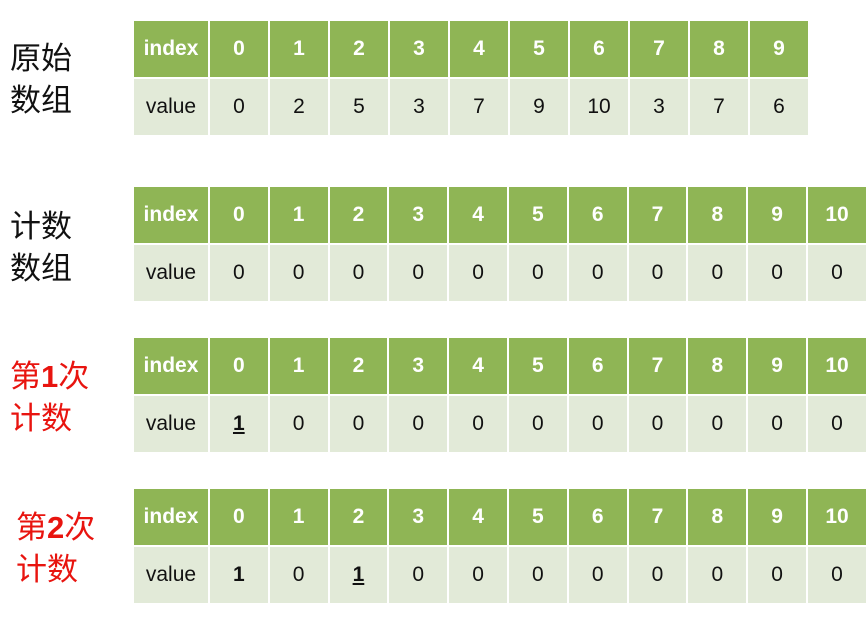  Describe the element at coordinates (539, 107) in the screenshot. I see `value-cell: 9` at that location.